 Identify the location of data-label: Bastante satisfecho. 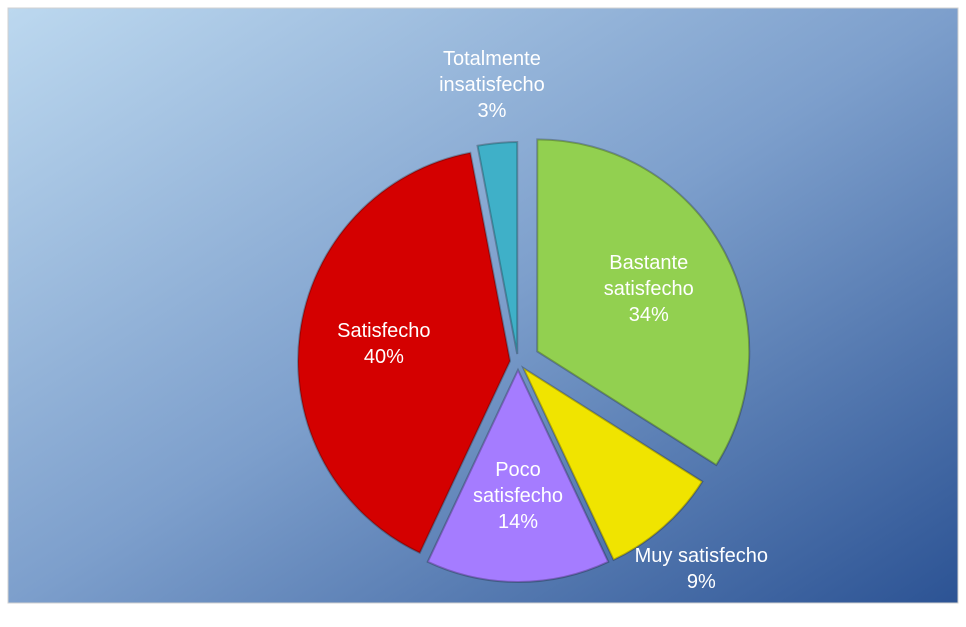
(649, 276).